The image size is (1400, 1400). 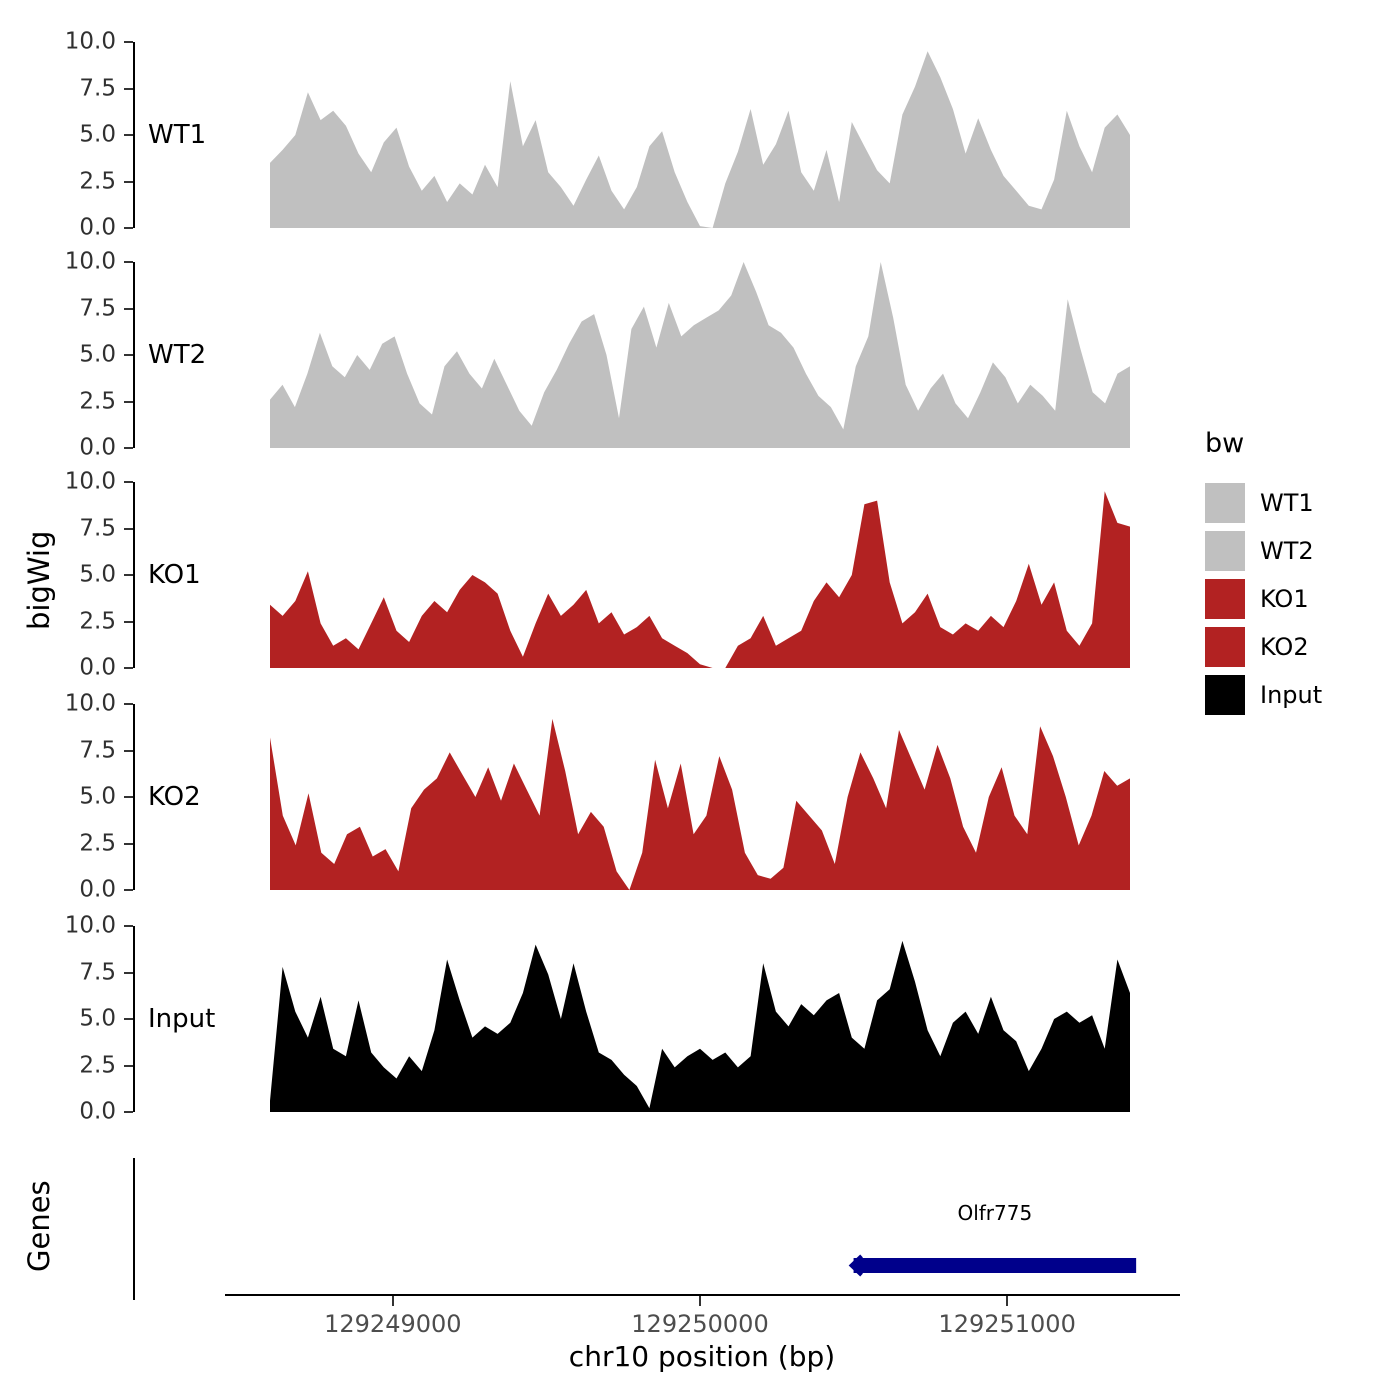 I want to click on legend: bw WT1 WT2 KO1 KO2 Input, so click(x=1263, y=573).